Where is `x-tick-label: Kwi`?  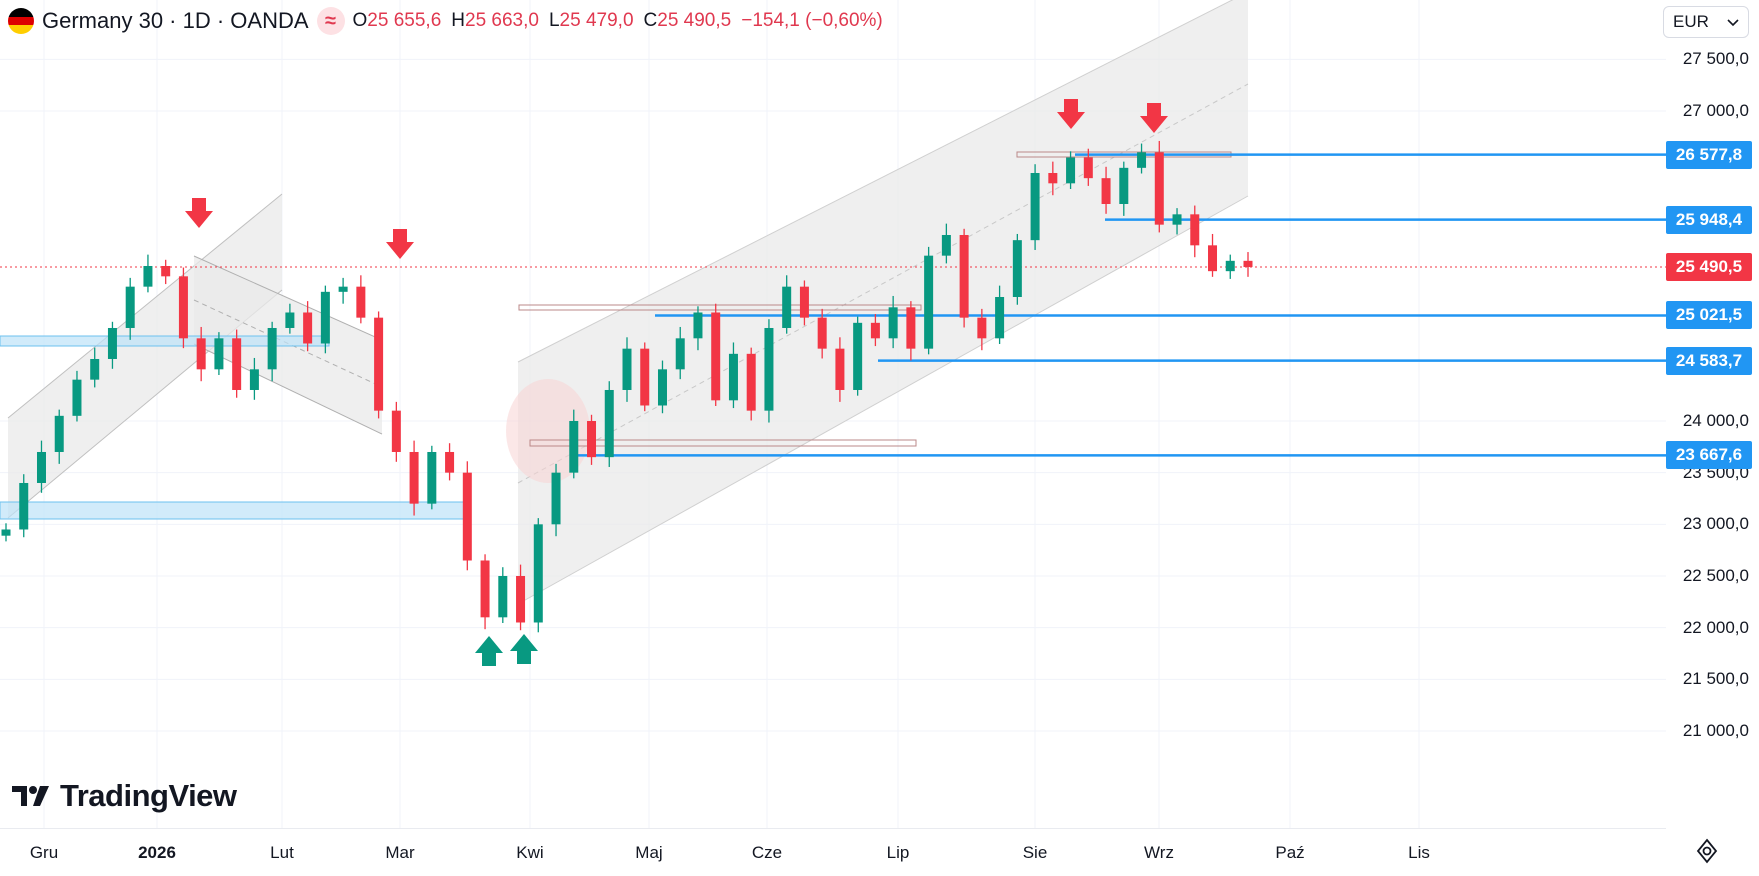 x-tick-label: Kwi is located at coordinates (530, 852).